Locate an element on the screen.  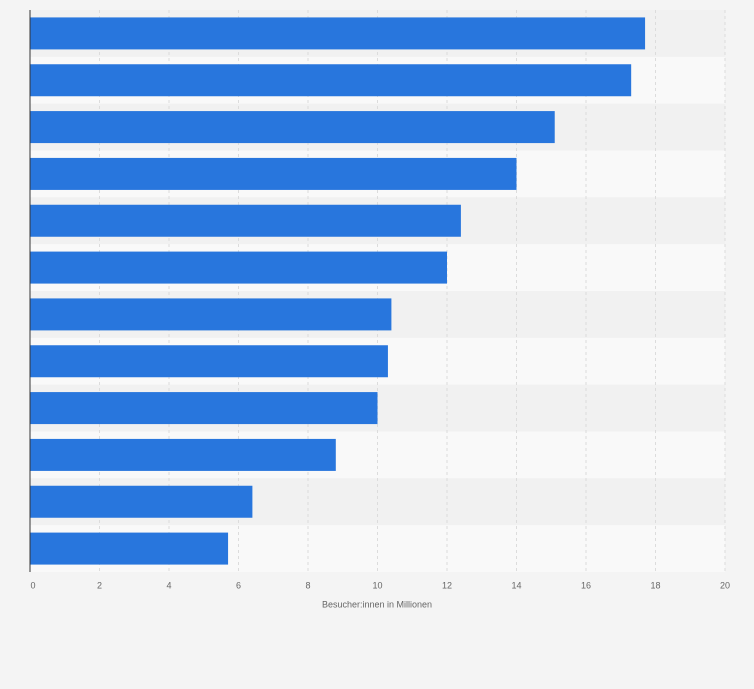
x-tick-label: 18 is located at coordinates (655, 585).